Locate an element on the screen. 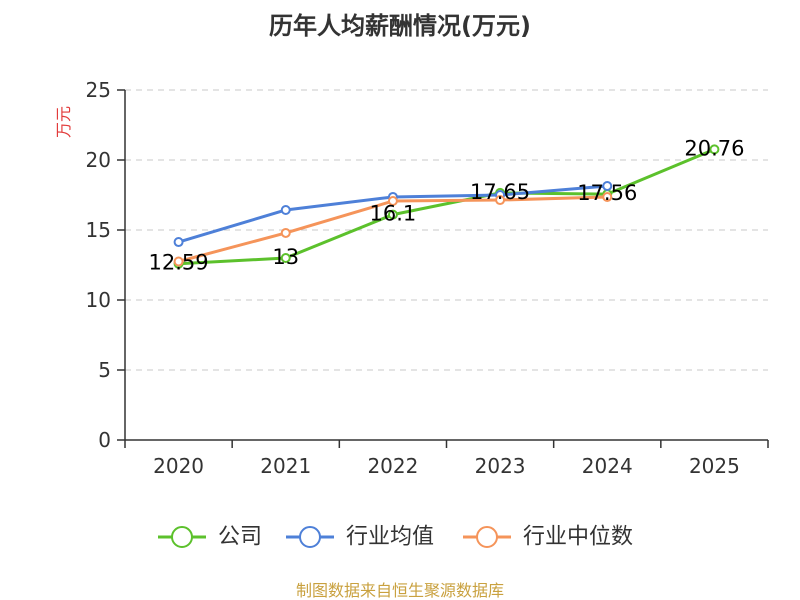 Image resolution: width=800 pixels, height=600 pixels. y-tick-label: 0 is located at coordinates (104, 440).